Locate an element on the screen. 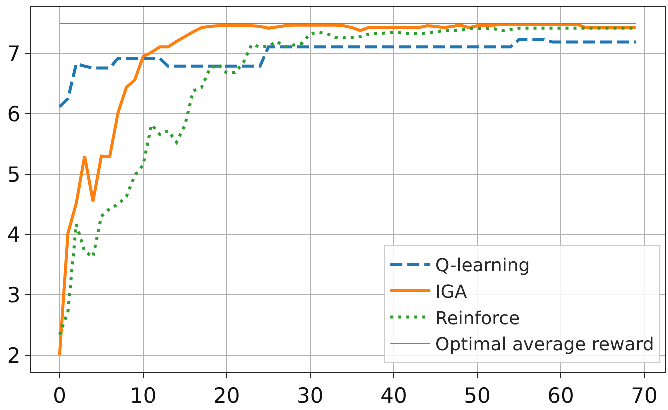  legend-label: Q-learning is located at coordinates (483, 265).